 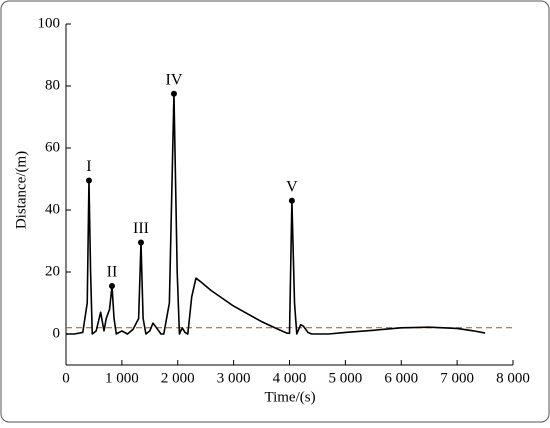 What do you see at coordinates (52, 85) in the screenshot?
I see `y-tick-label: 80` at bounding box center [52, 85].